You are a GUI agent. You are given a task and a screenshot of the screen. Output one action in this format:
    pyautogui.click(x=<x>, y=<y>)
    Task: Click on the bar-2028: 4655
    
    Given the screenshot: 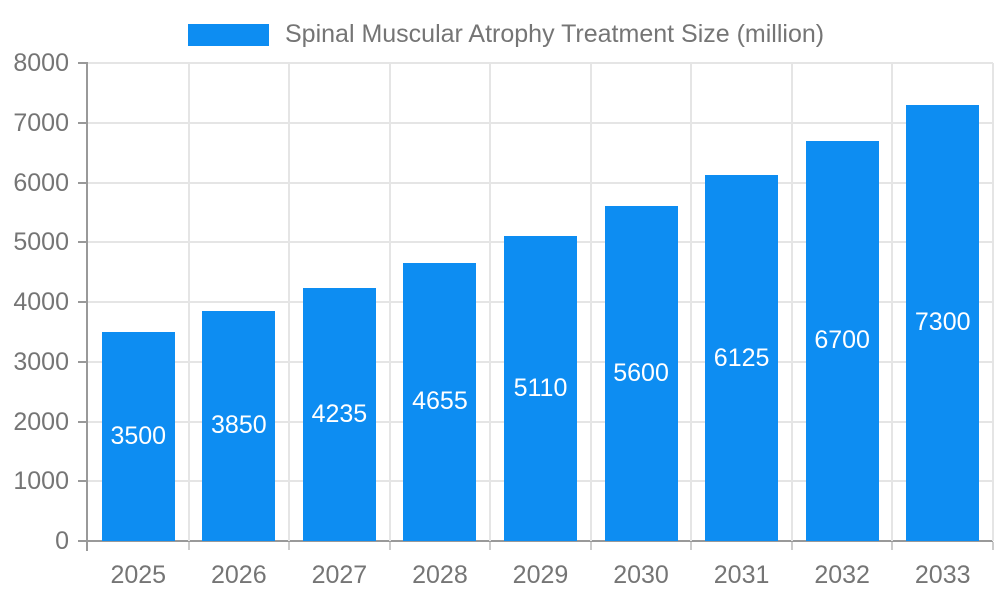 What is the action you would take?
    pyautogui.click(x=440, y=401)
    